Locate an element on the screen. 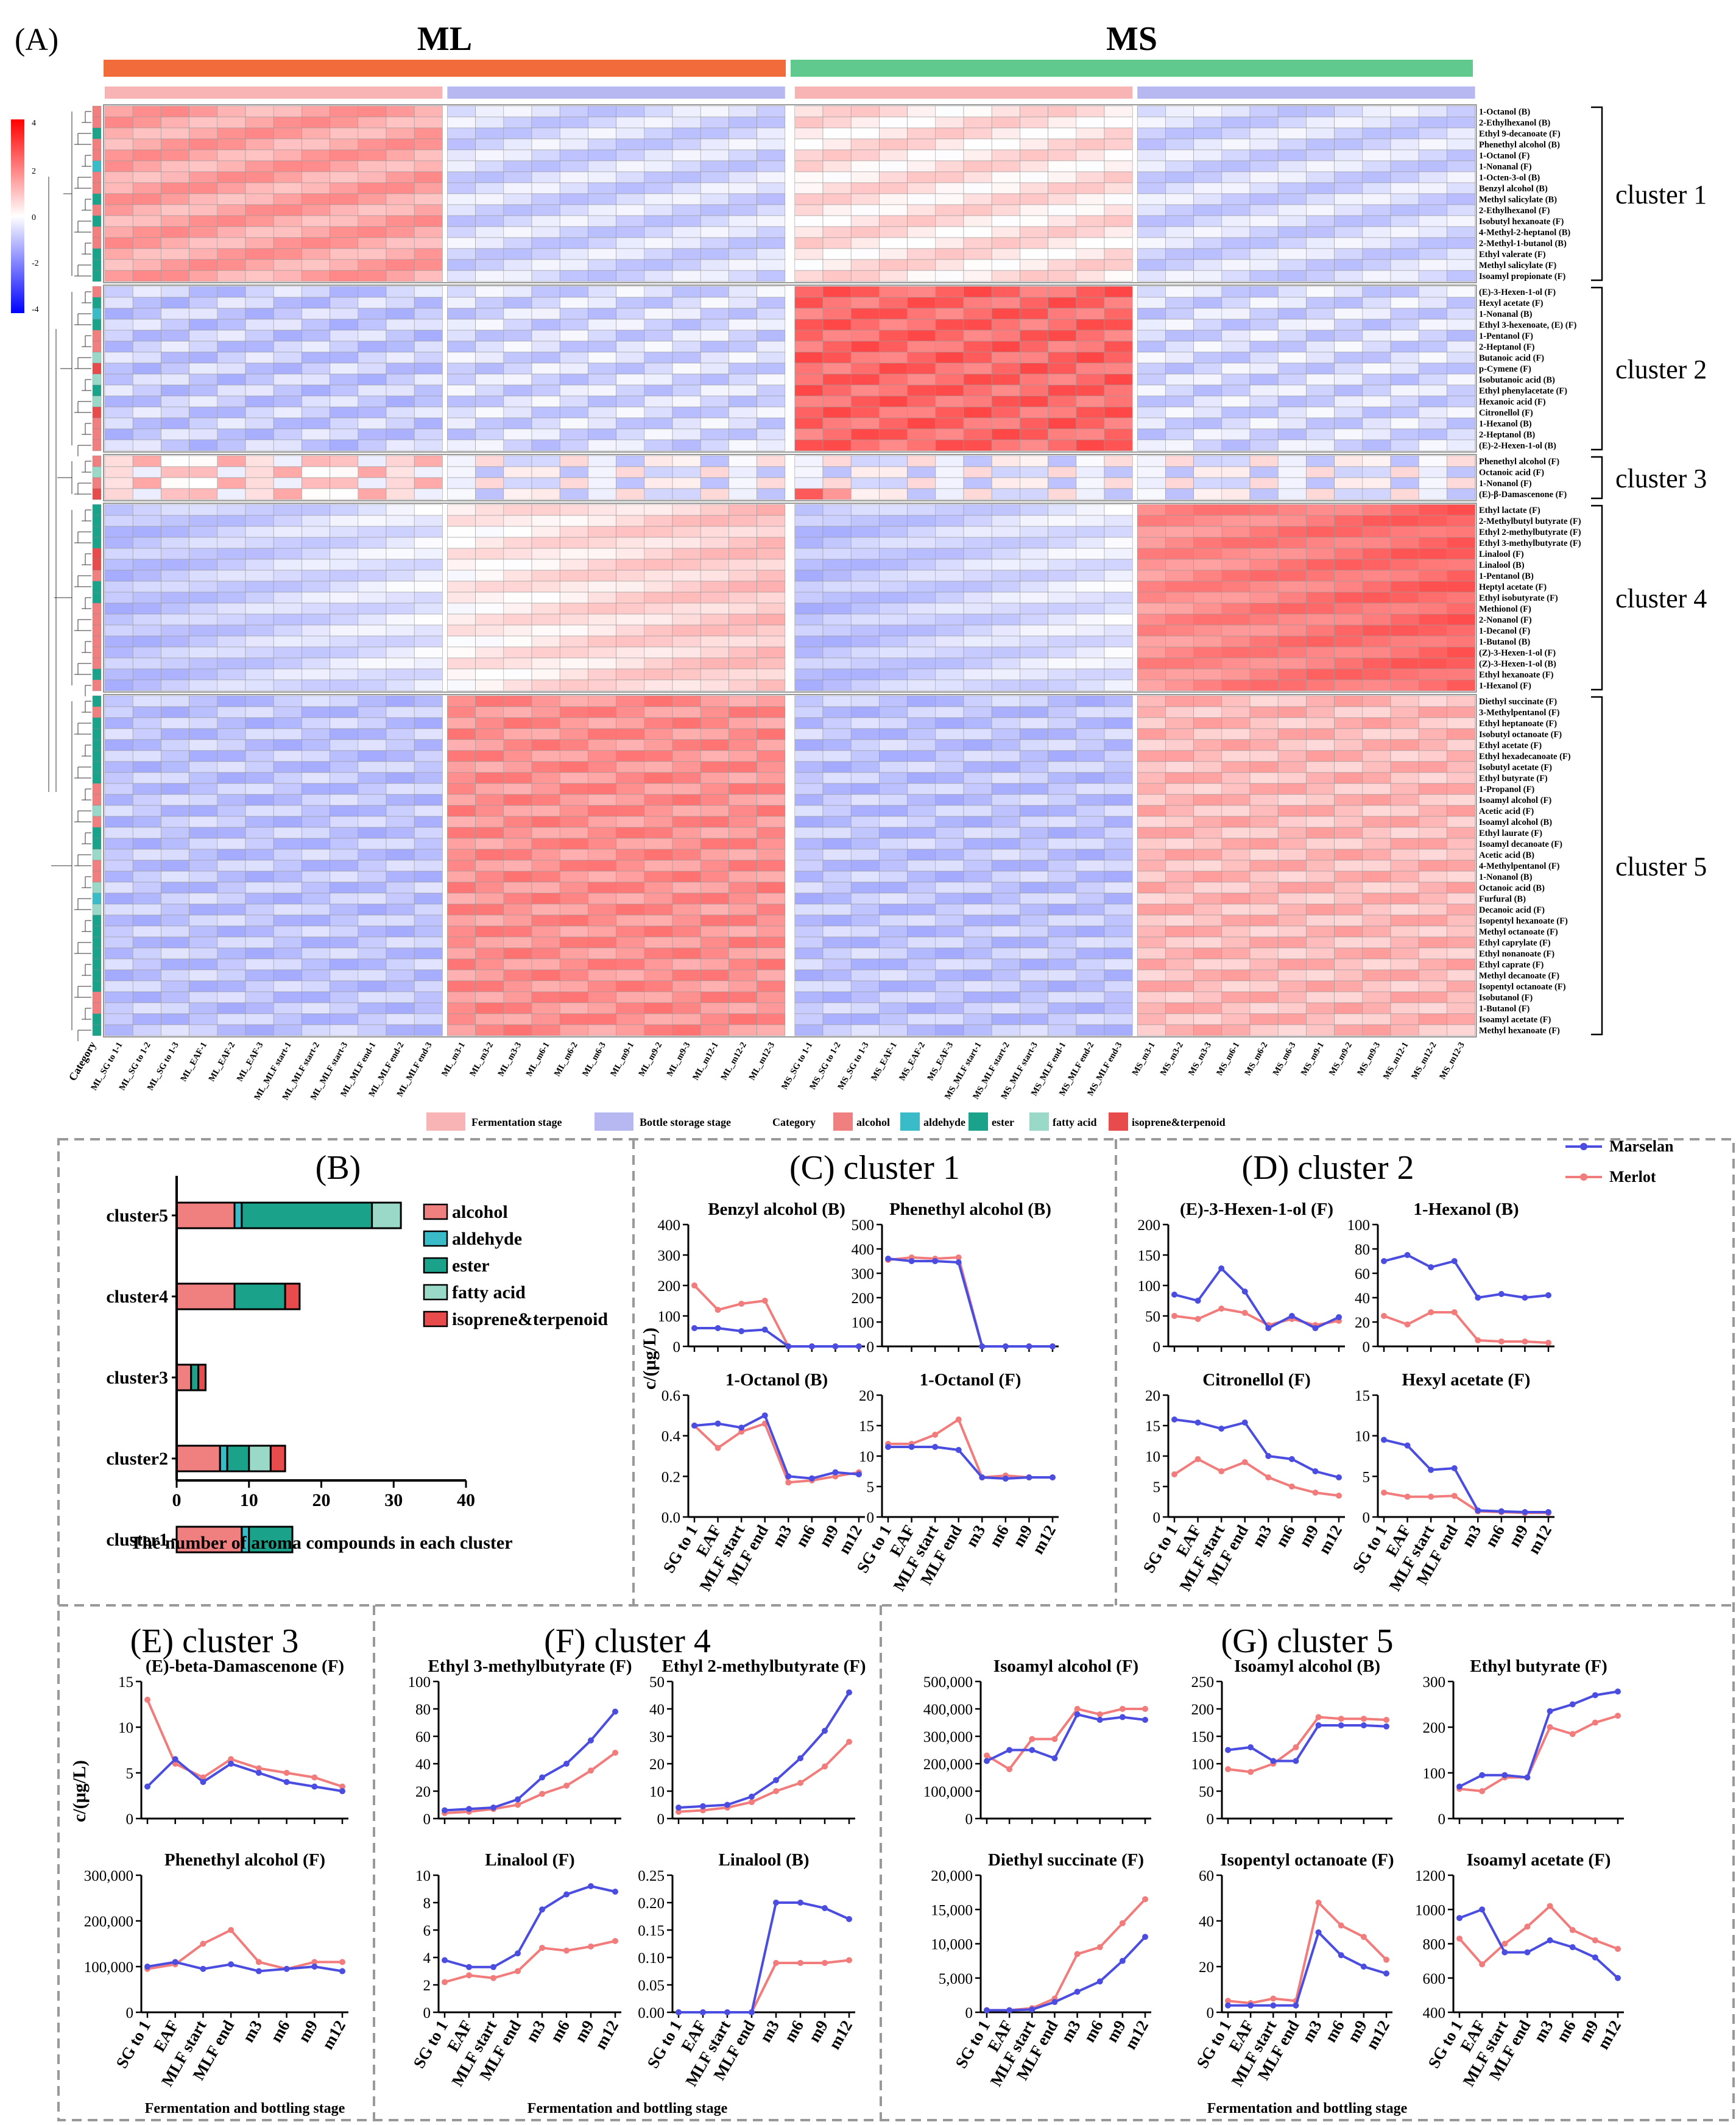 The height and width of the screenshot is (2125, 1736). y-tick-label: 80 is located at coordinates (423, 1710).